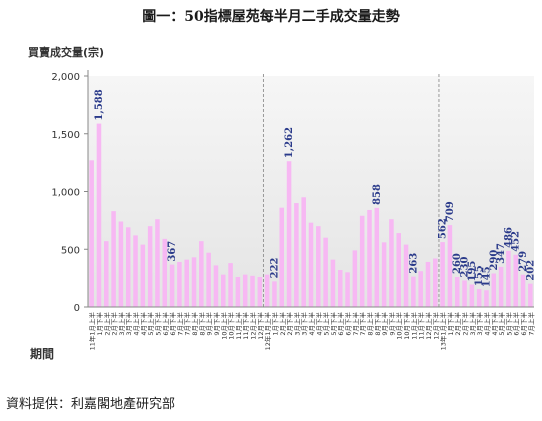 The height and width of the screenshot is (421, 542). What do you see at coordinates (66, 52) in the screenshot?
I see `y-axis-label: 買賣成交量(宗)` at bounding box center [66, 52].